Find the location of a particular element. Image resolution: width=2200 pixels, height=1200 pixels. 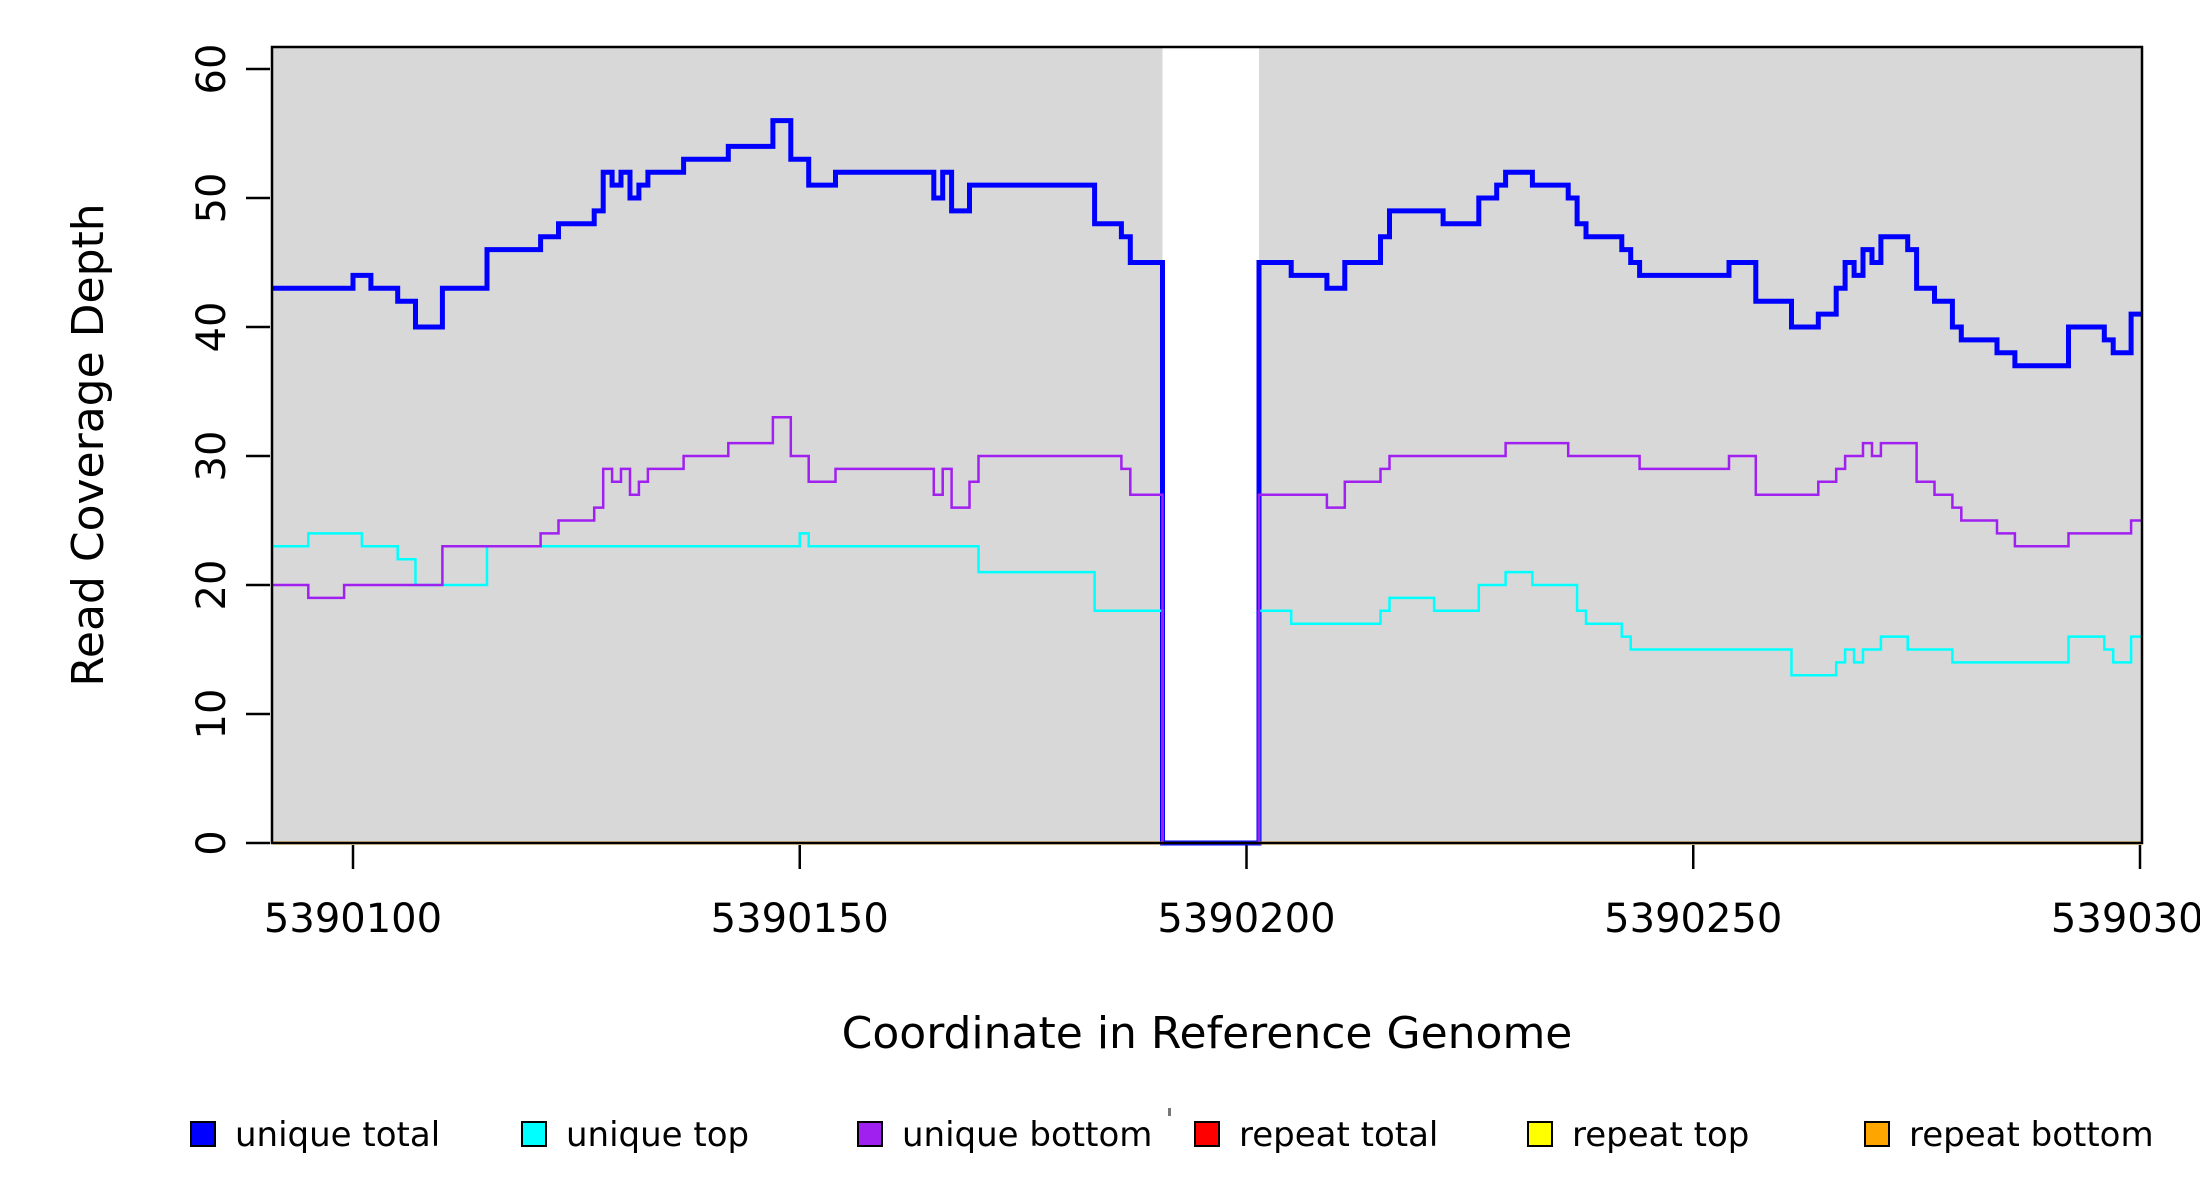

legend-label: repeat total is located at coordinates (1338, 1135).